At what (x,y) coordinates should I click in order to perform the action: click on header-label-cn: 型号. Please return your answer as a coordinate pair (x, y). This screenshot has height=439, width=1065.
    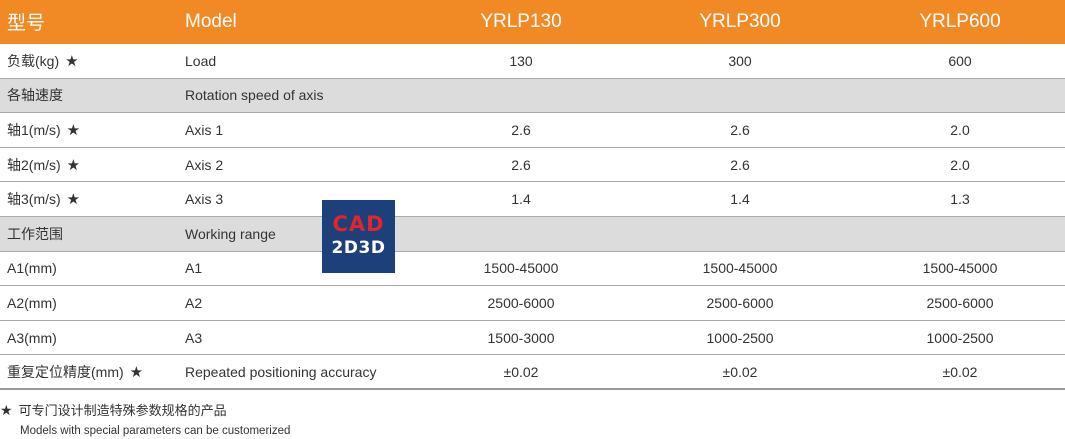
    Looking at the image, I should click on (26, 23).